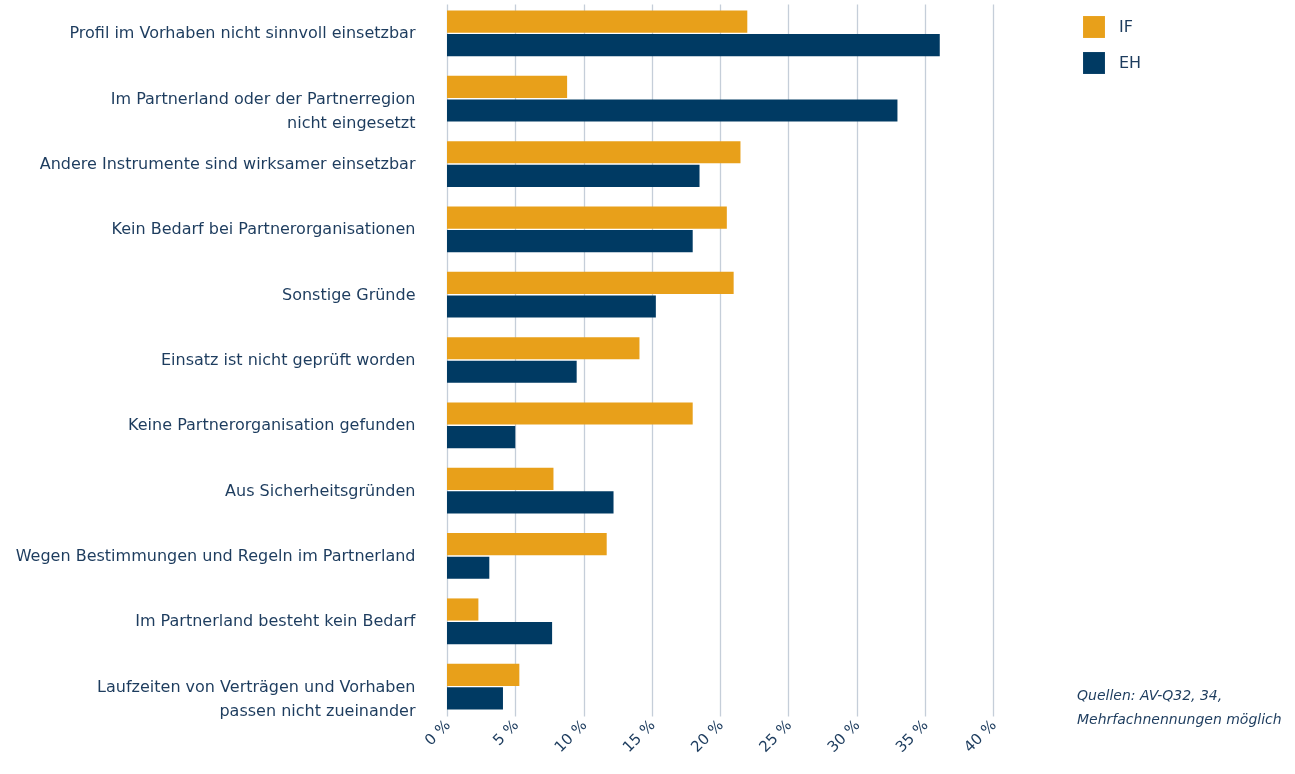  I want to click on legend-label: IF, so click(1126, 26).